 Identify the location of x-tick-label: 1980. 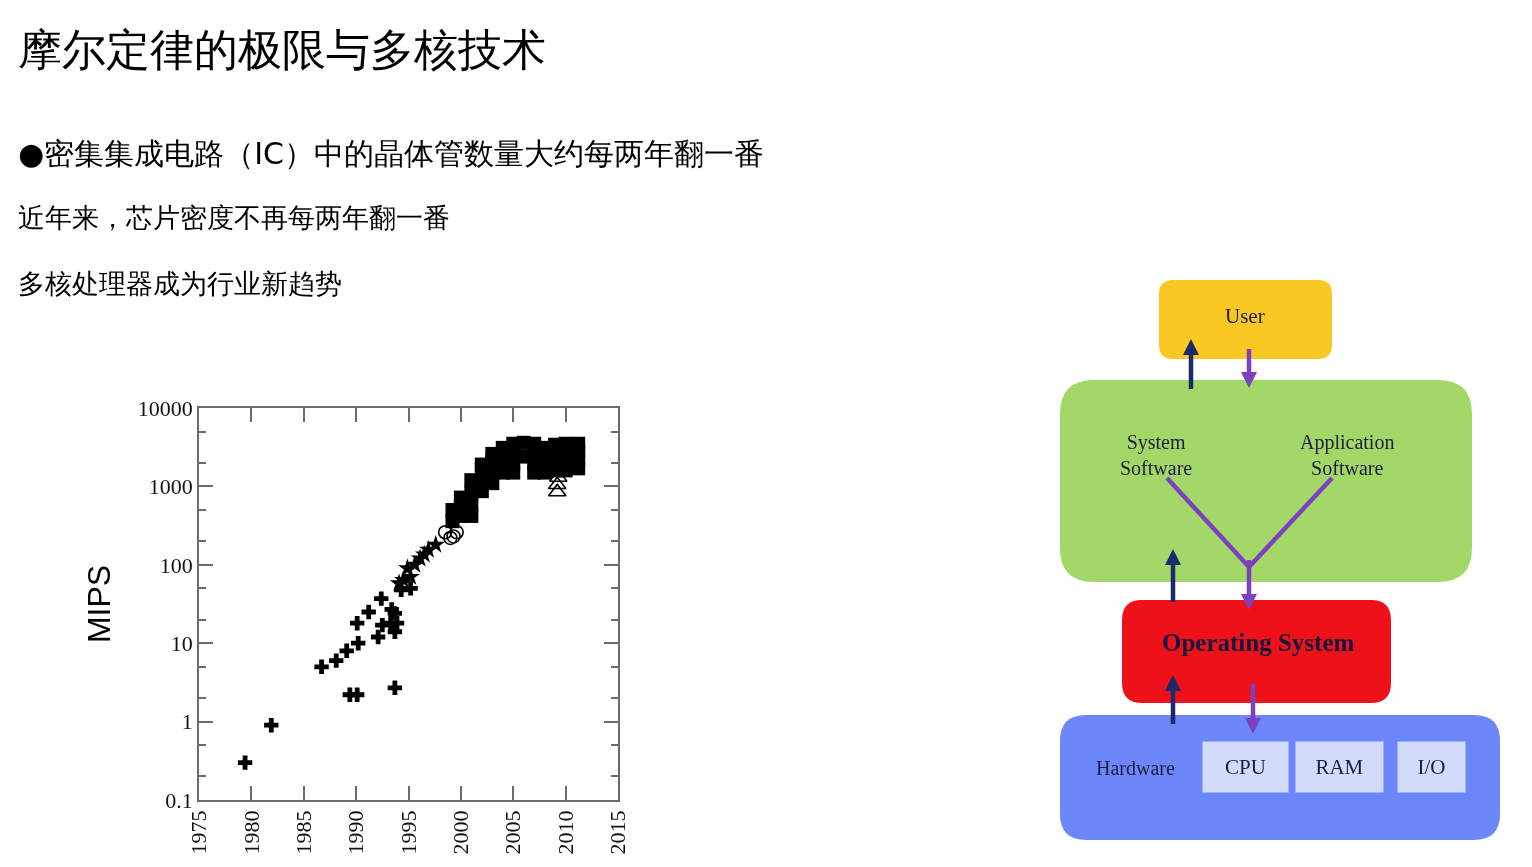
(251, 832).